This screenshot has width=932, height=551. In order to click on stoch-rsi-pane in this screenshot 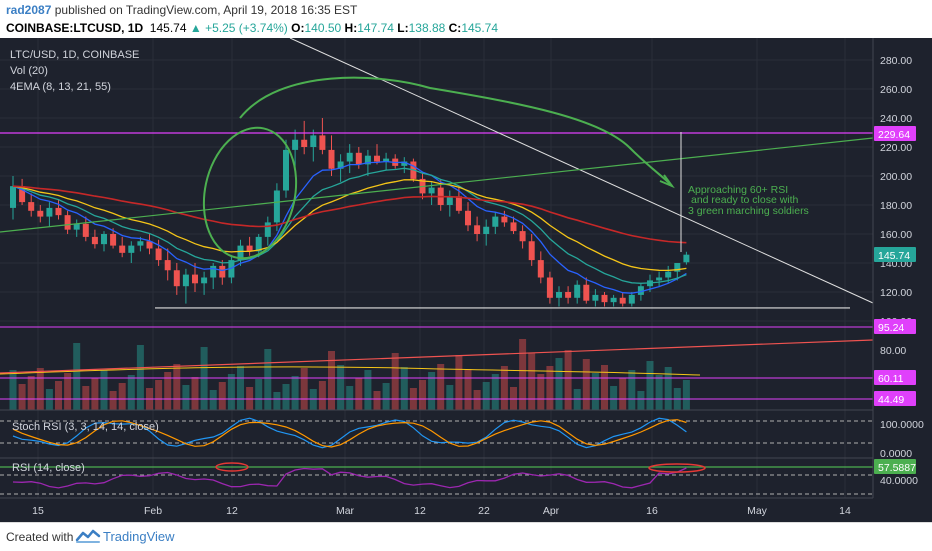, I will do `click(436, 429)`.